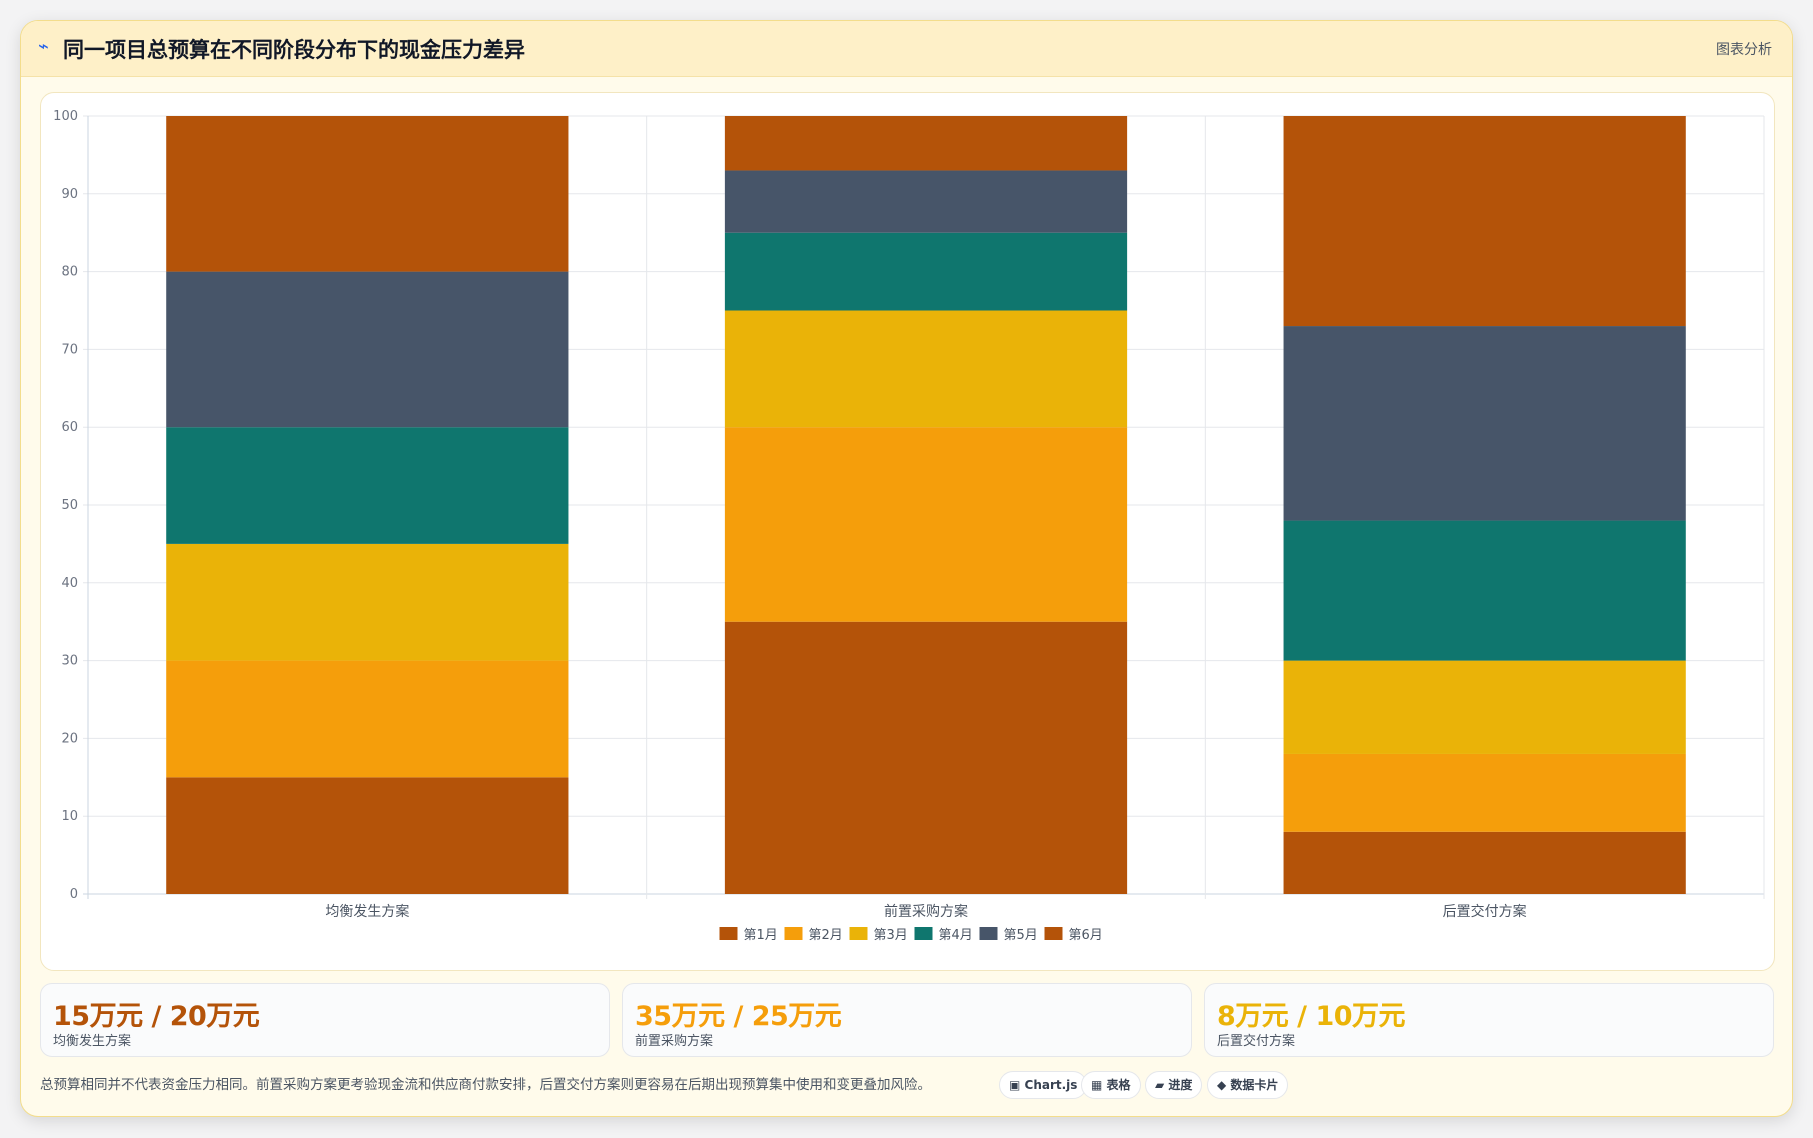 This screenshot has height=1138, width=1813. I want to click on chart-icon: ⌁, so click(43, 46).